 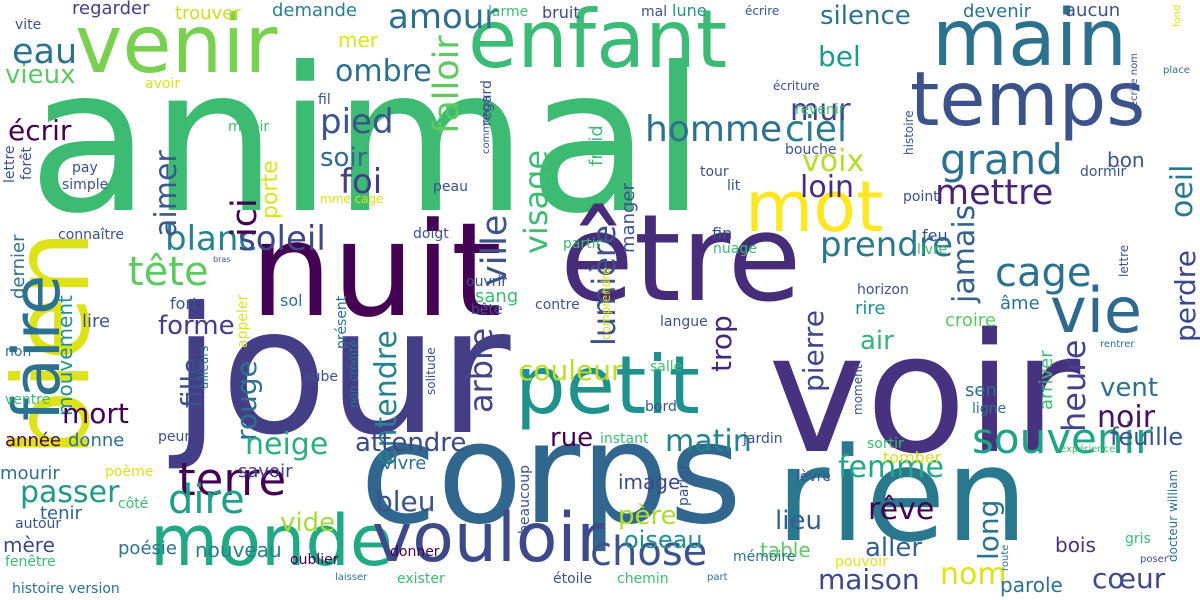 What do you see at coordinates (487, 103) in the screenshot?
I see `word-regard: regard` at bounding box center [487, 103].